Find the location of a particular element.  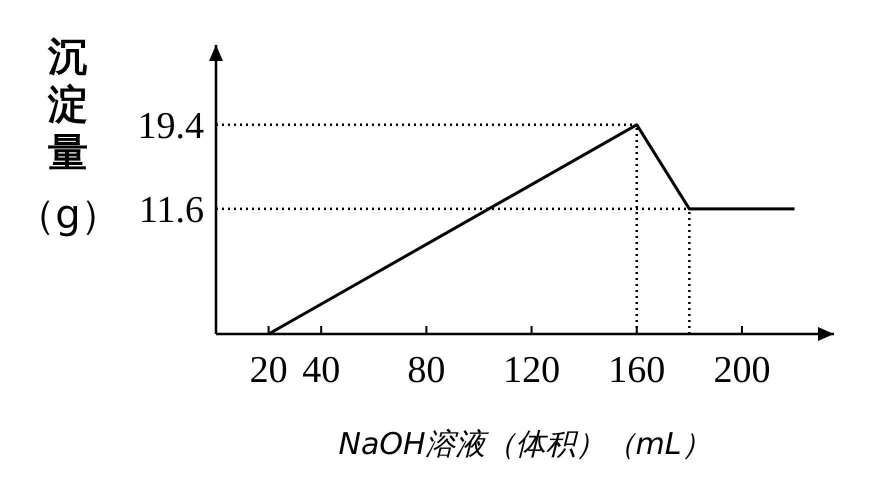

x-tick-label: 80 is located at coordinates (426, 370).